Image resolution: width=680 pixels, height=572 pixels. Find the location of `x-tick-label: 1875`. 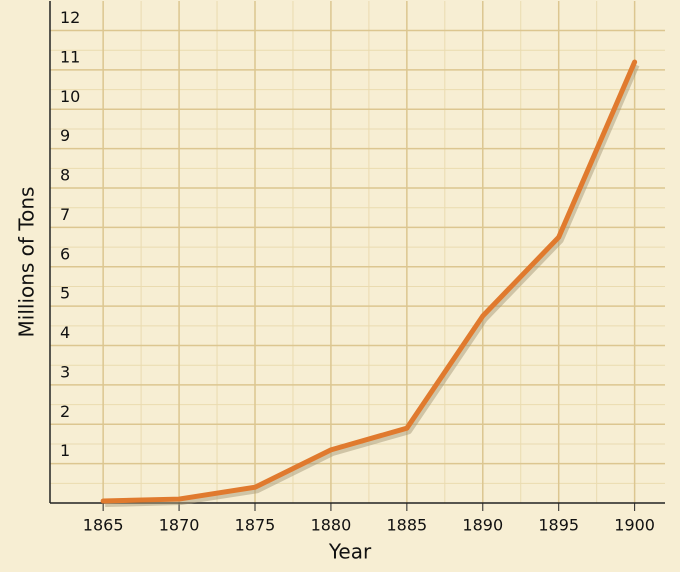

x-tick-label: 1875 is located at coordinates (255, 525).